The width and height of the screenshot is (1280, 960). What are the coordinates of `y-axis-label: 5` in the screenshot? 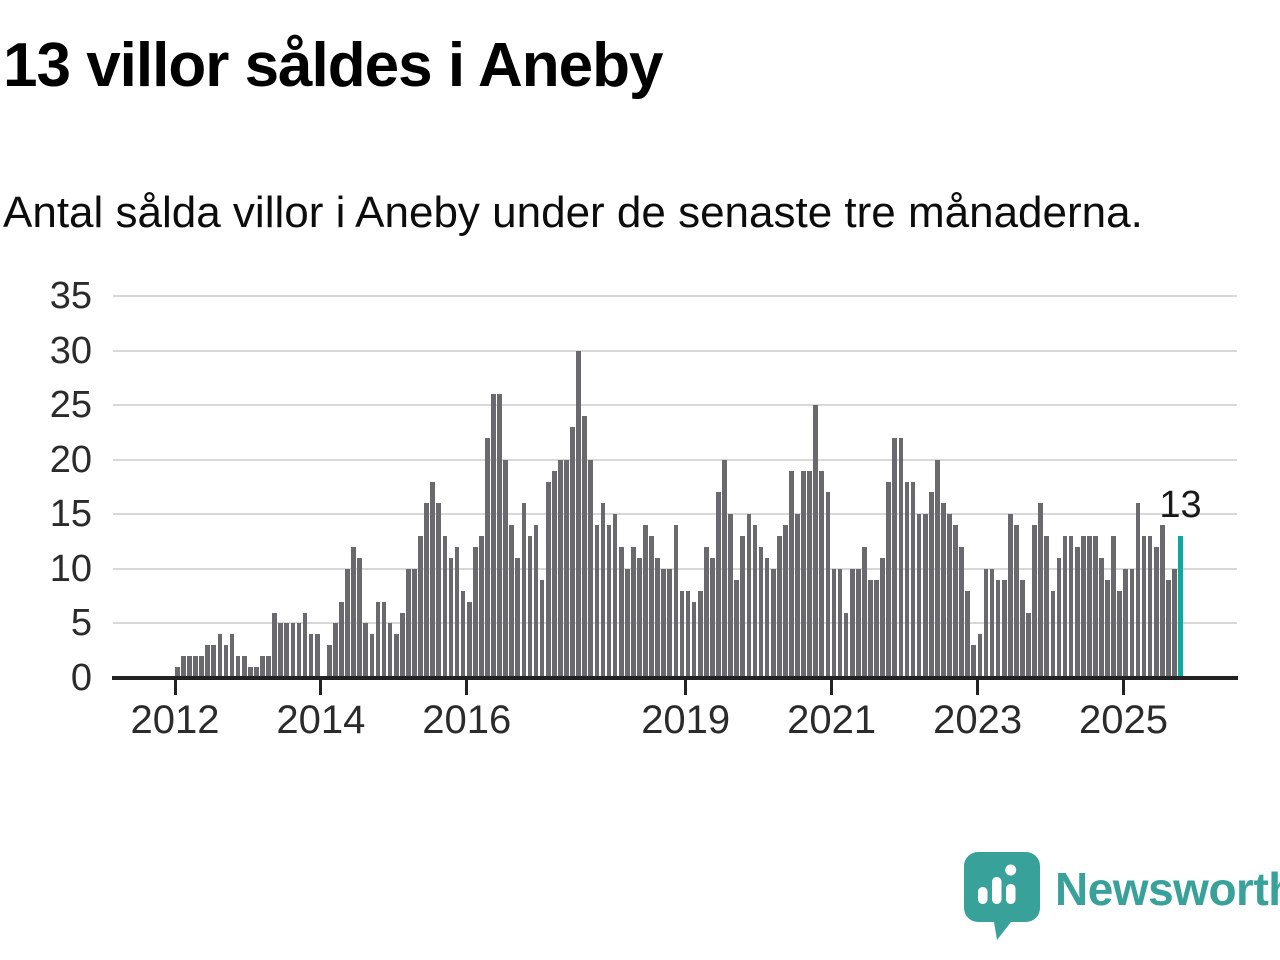 It's located at (81, 623).